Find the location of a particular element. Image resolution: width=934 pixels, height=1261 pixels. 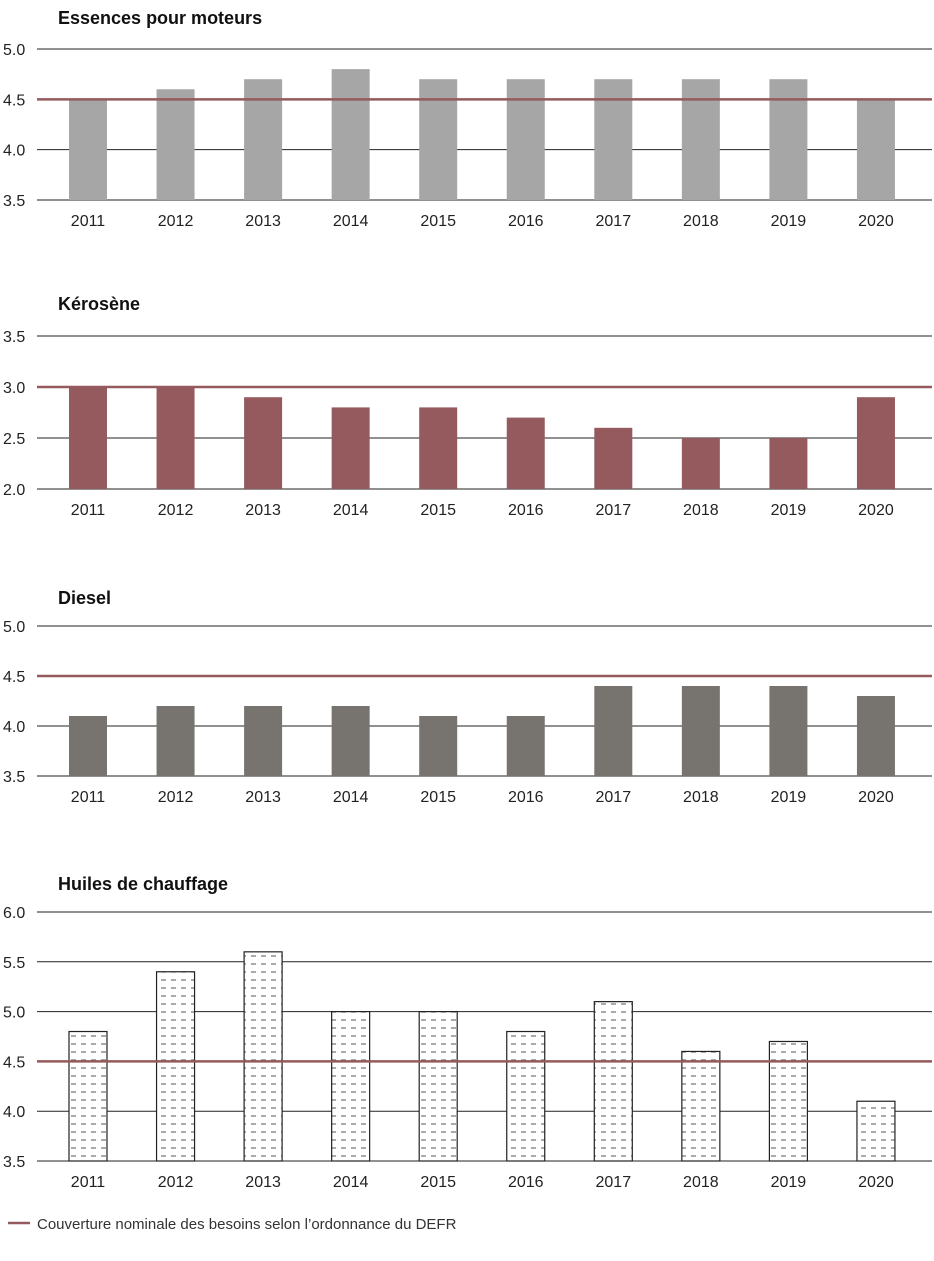

panel-title: Essences pour moteurs is located at coordinates (160, 18).